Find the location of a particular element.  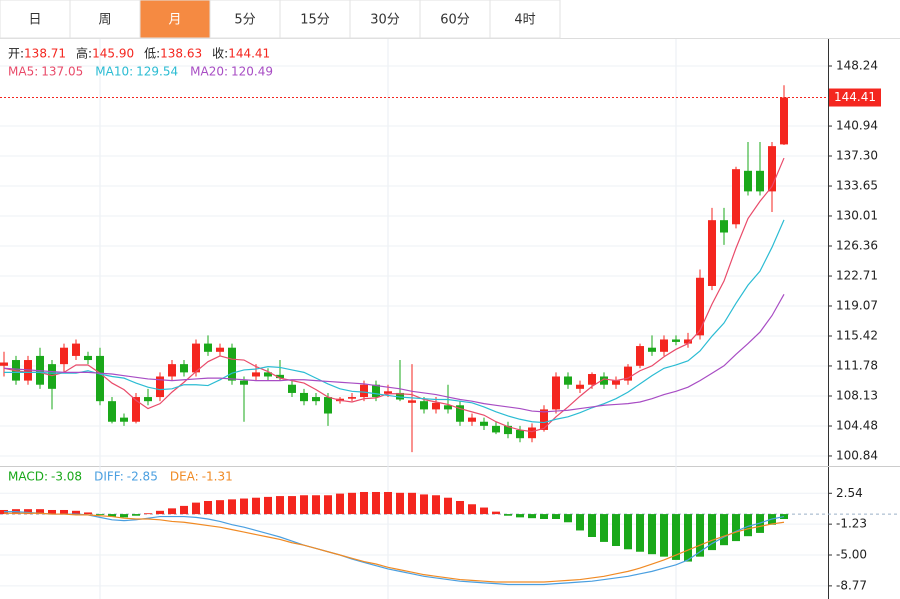

legend-value: 120.49 is located at coordinates (252, 72).